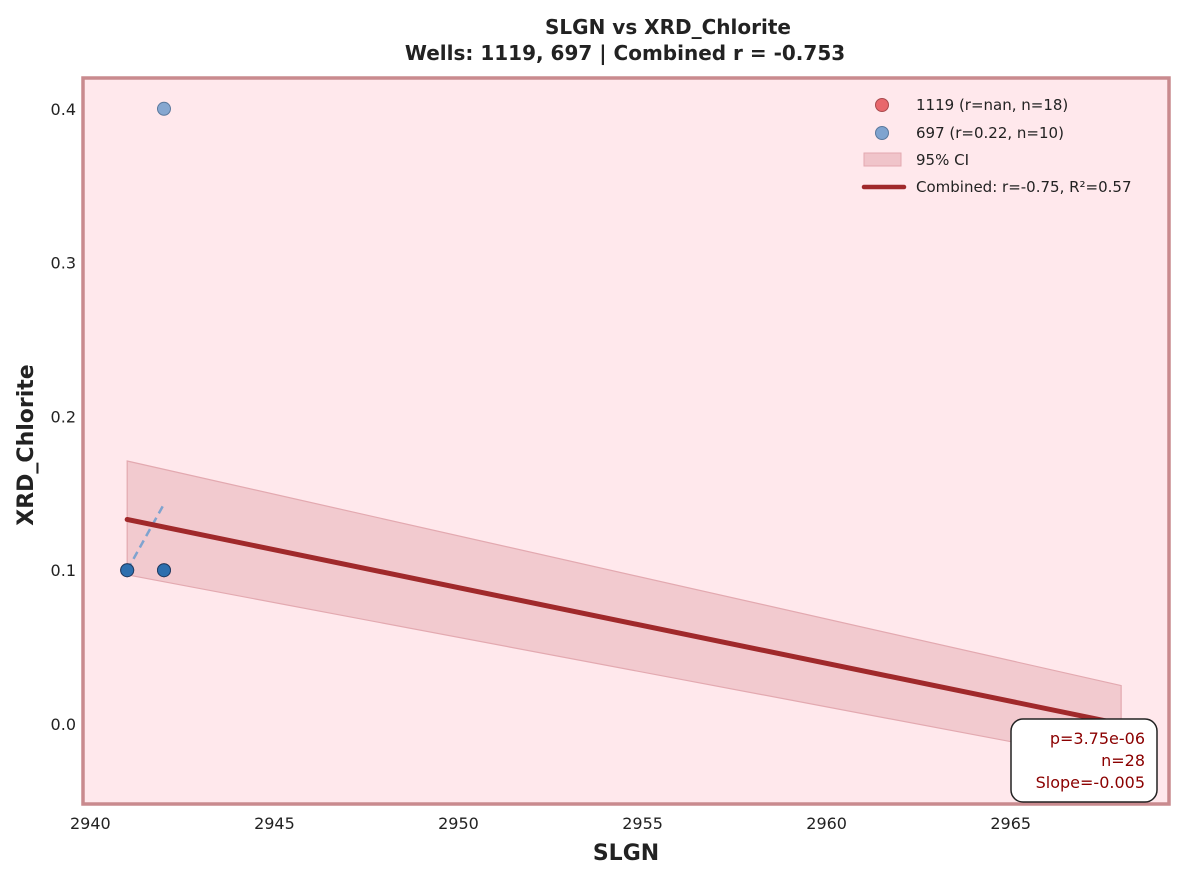 This screenshot has width=1182, height=880. I want to click on y-axis-label: XRD_Chlorite, so click(26, 444).